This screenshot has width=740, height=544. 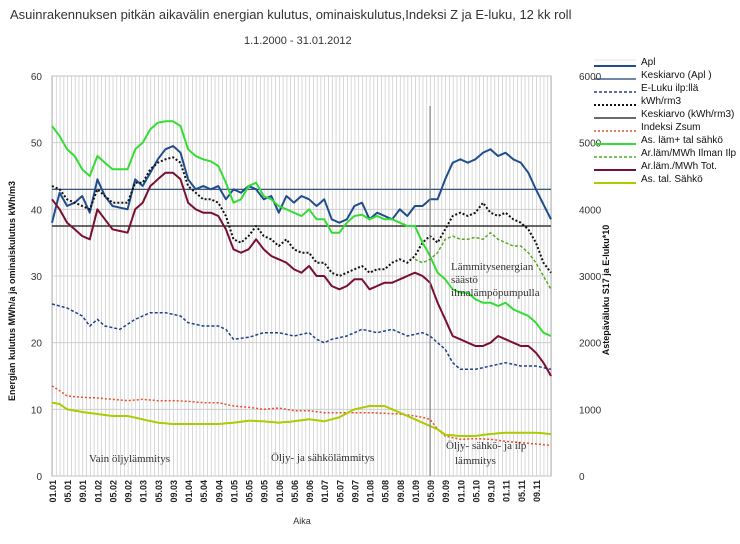 I want to click on x-tick-label: 05.01, so click(x=68, y=491).